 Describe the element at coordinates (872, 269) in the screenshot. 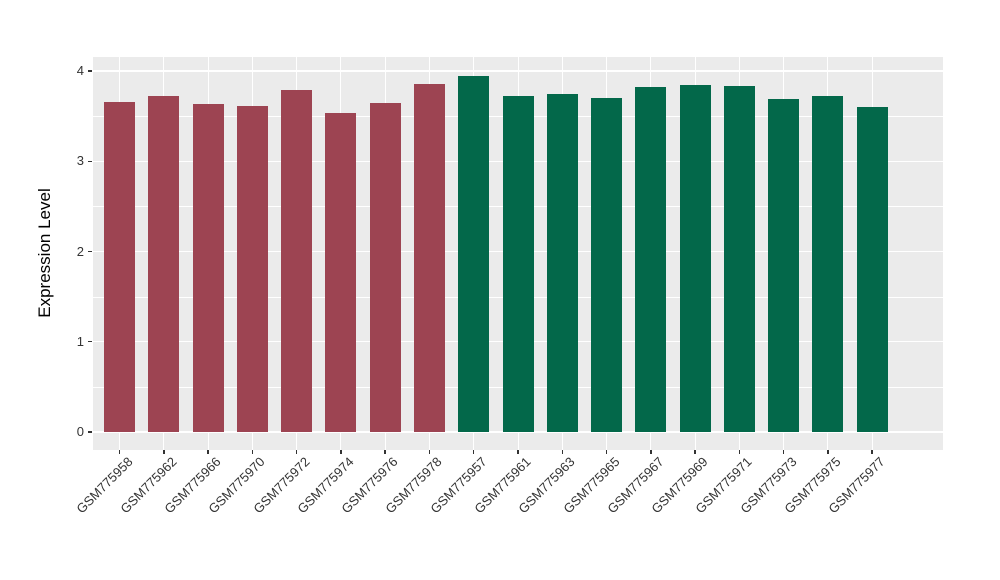

I see `bar-GSM775977` at that location.